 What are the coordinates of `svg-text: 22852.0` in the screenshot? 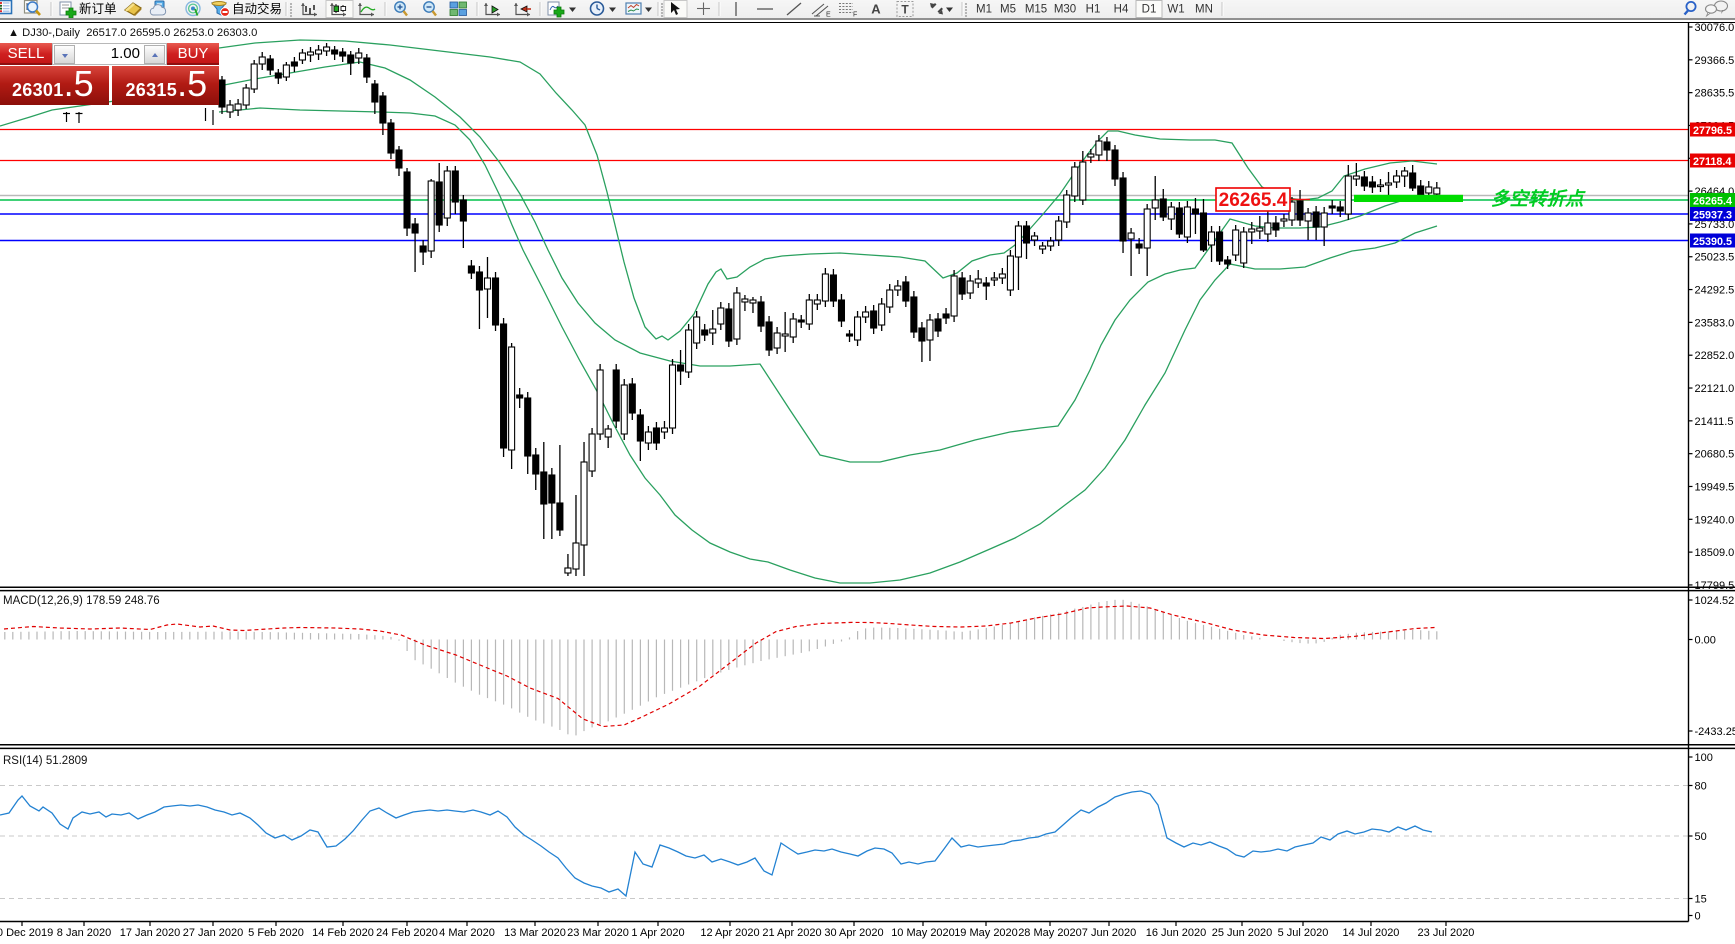 It's located at (1715, 356).